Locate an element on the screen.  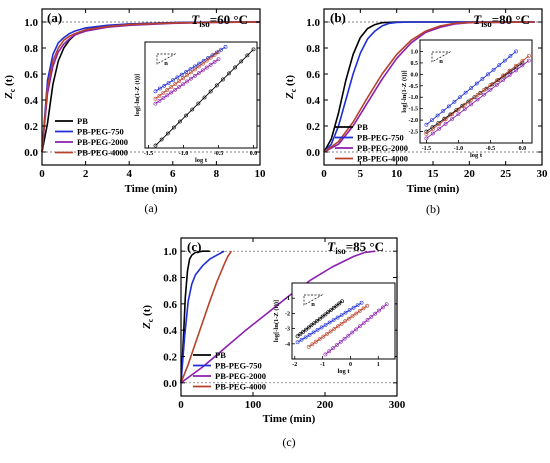
inset-x-tick-label: -2 is located at coordinates (294, 365).